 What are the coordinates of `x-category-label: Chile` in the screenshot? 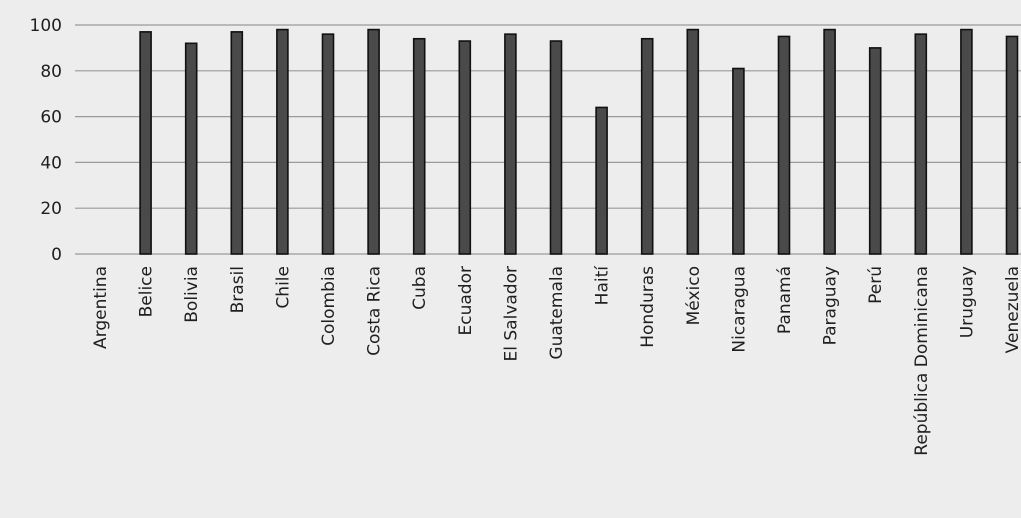 It's located at (283, 287).